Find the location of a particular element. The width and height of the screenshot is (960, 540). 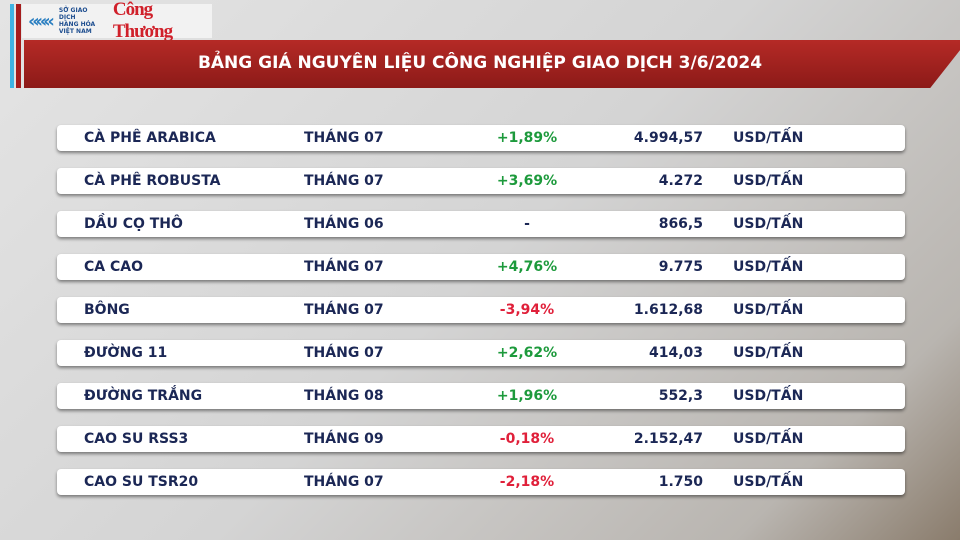

price-change: - is located at coordinates (527, 224).